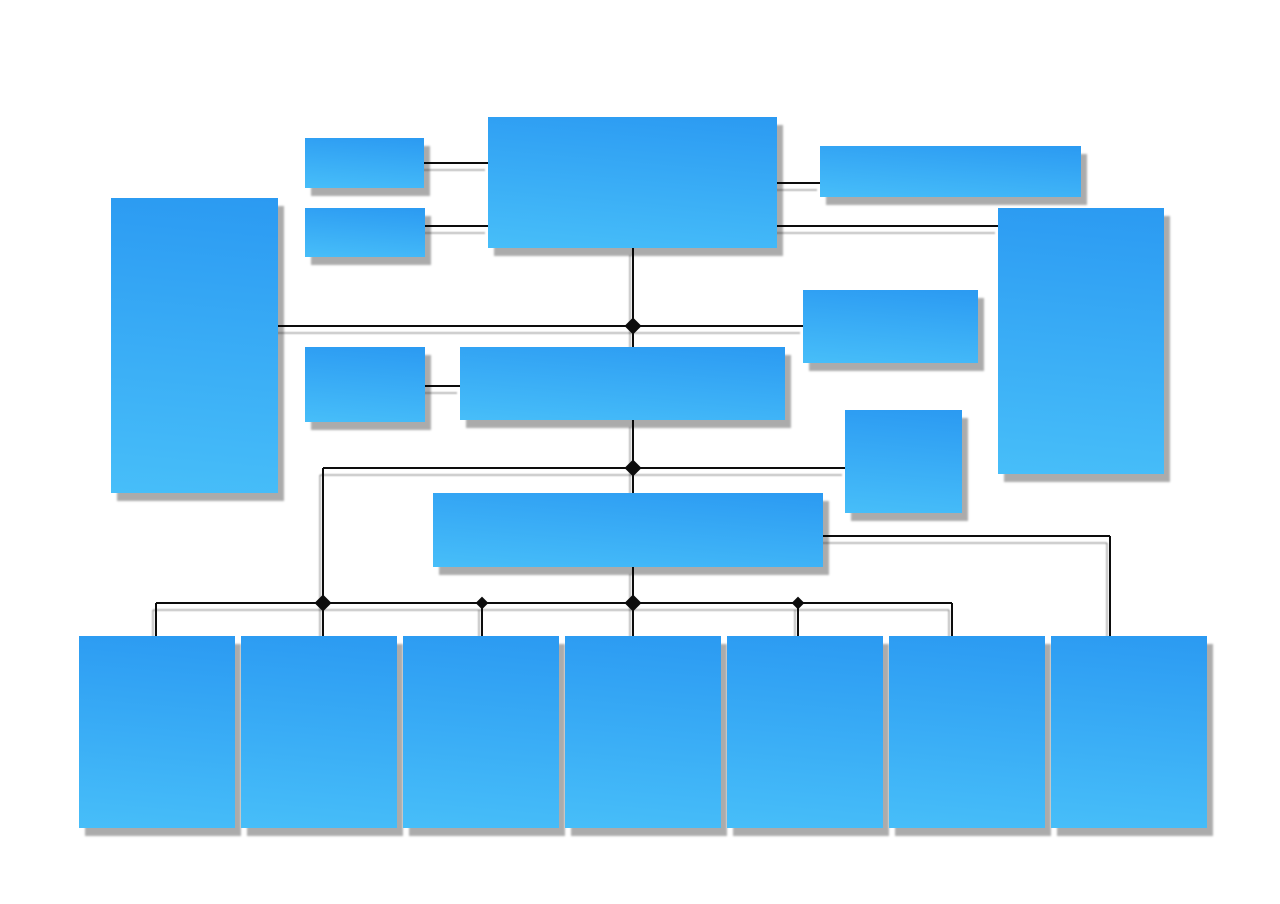 The height and width of the screenshot is (904, 1280). What do you see at coordinates (628, 530) in the screenshot?
I see `node-lower-wide` at bounding box center [628, 530].